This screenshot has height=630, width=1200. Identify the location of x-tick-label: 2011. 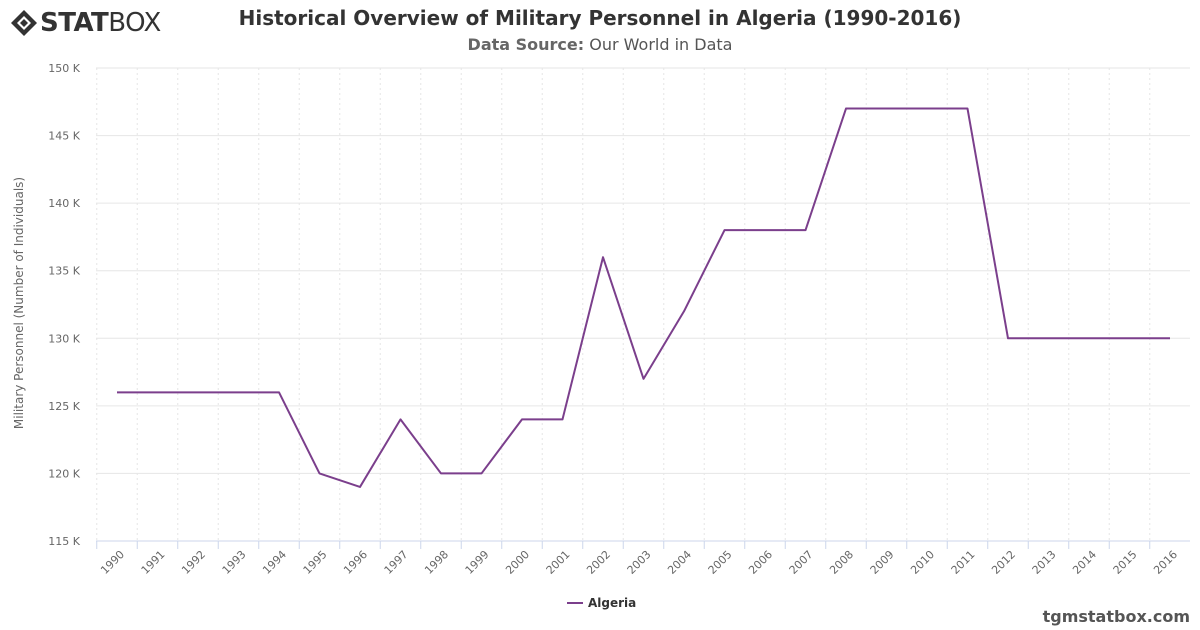
(963, 562).